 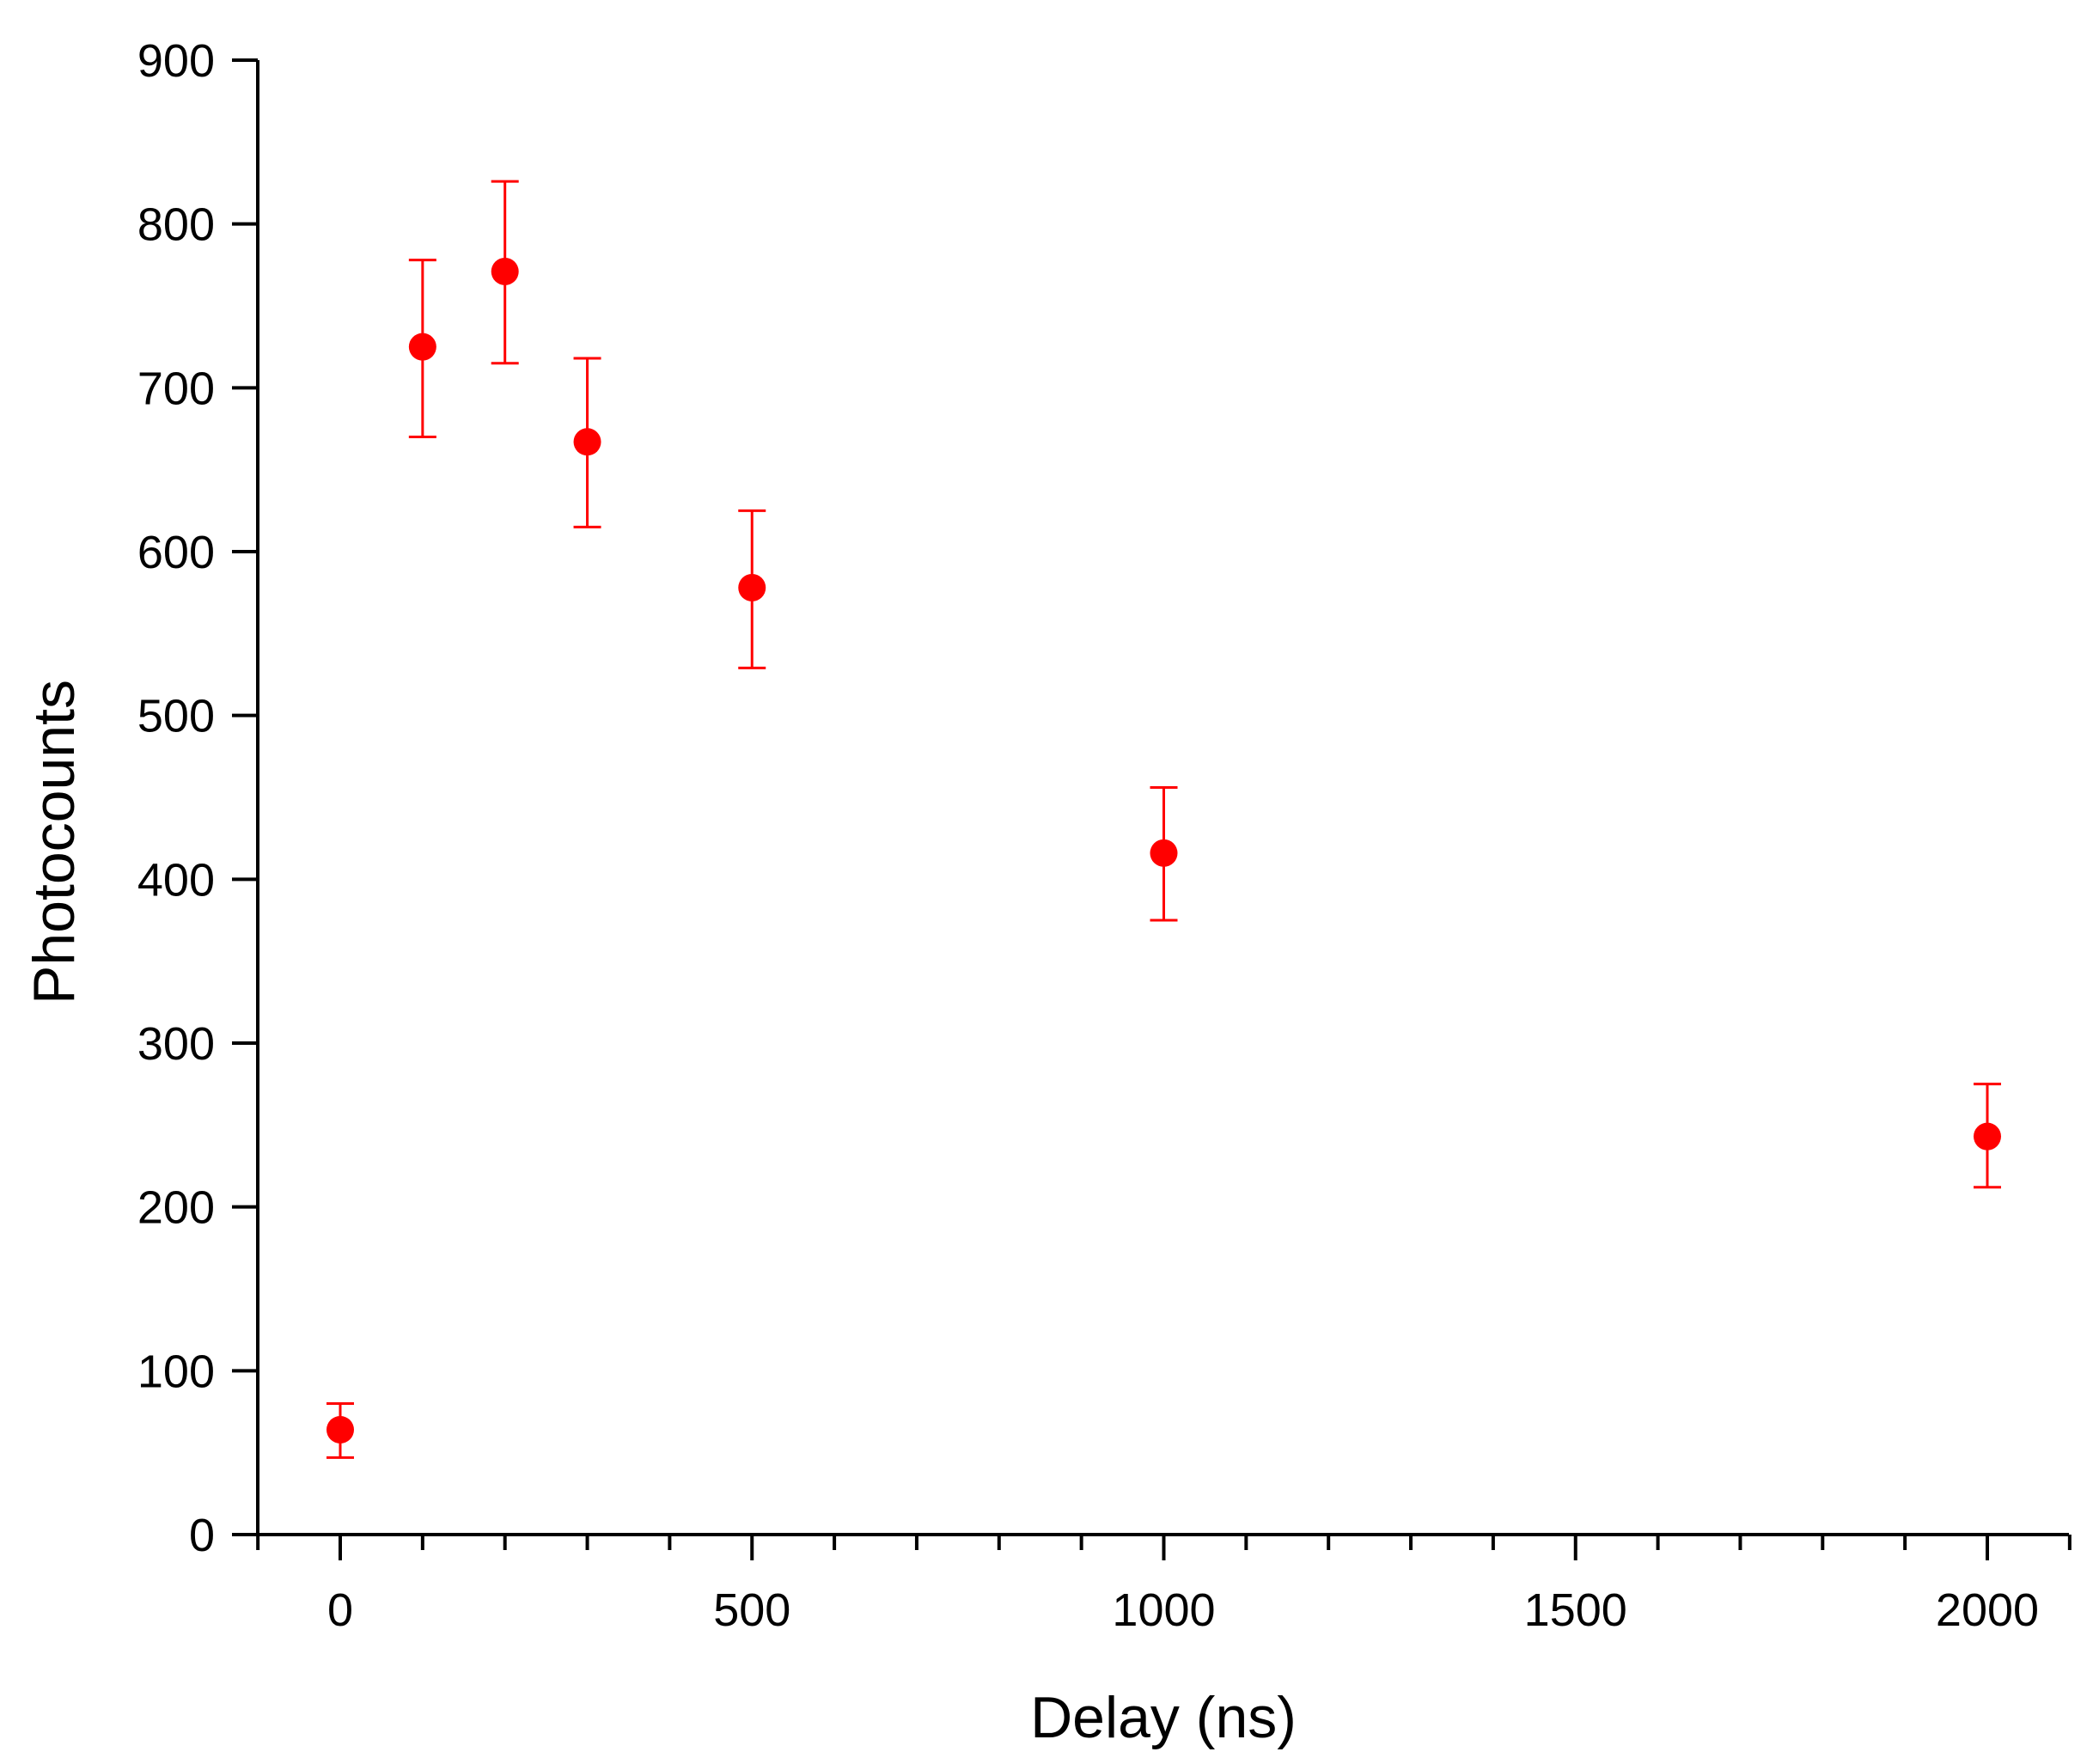 I want to click on y-tick-label: 0, so click(x=202, y=1536).